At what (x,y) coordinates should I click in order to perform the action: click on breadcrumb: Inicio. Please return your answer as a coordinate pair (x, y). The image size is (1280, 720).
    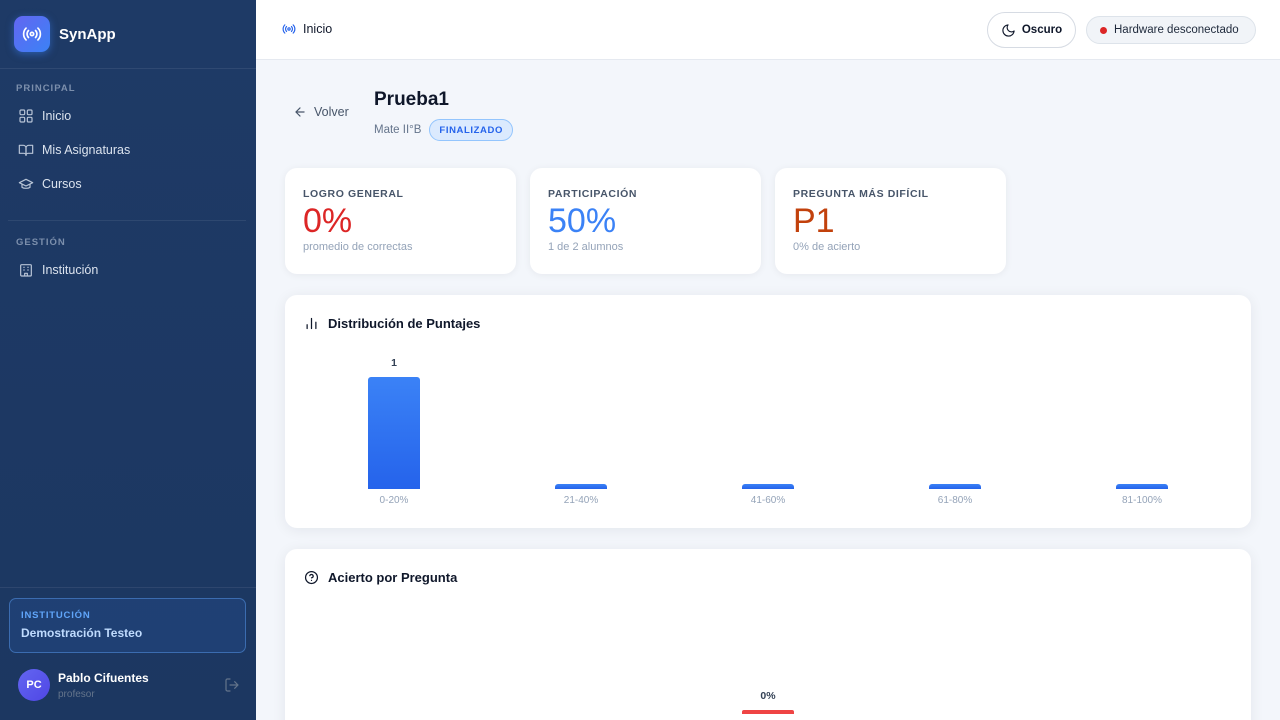
    Looking at the image, I should click on (307, 29).